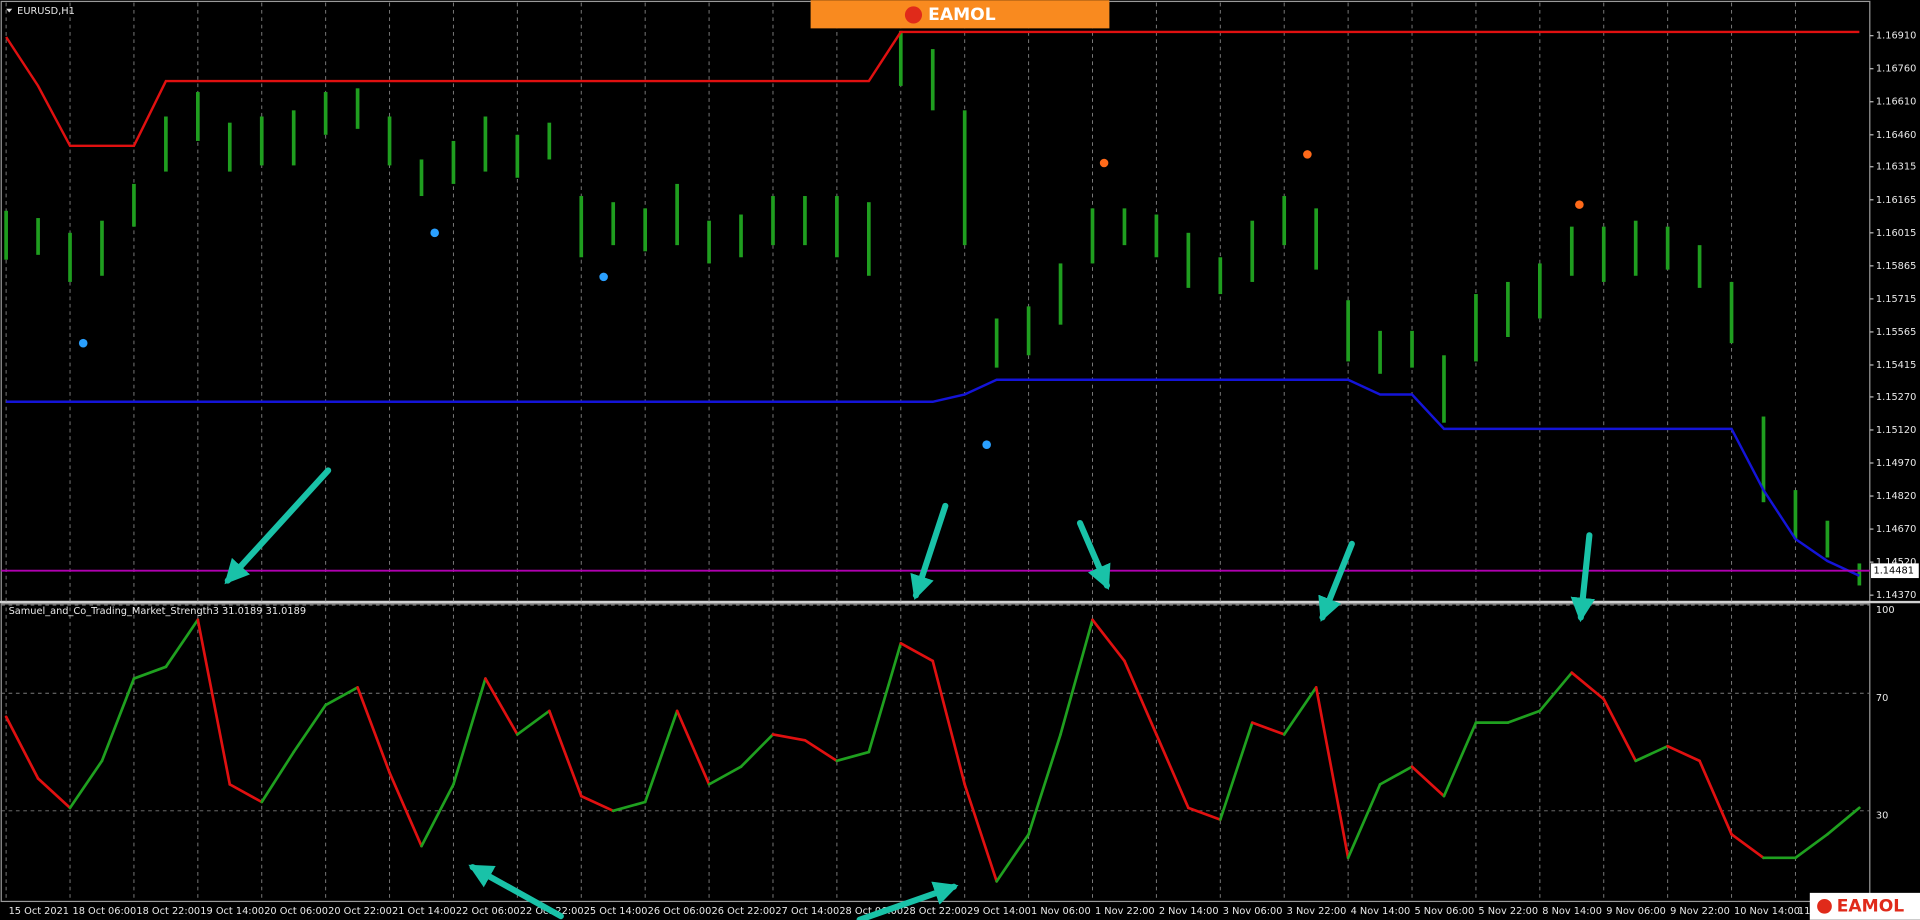 The image size is (1920, 920). What do you see at coordinates (1253, 911) in the screenshot?
I see `x-tick-label: 3 Nov 06:00` at bounding box center [1253, 911].